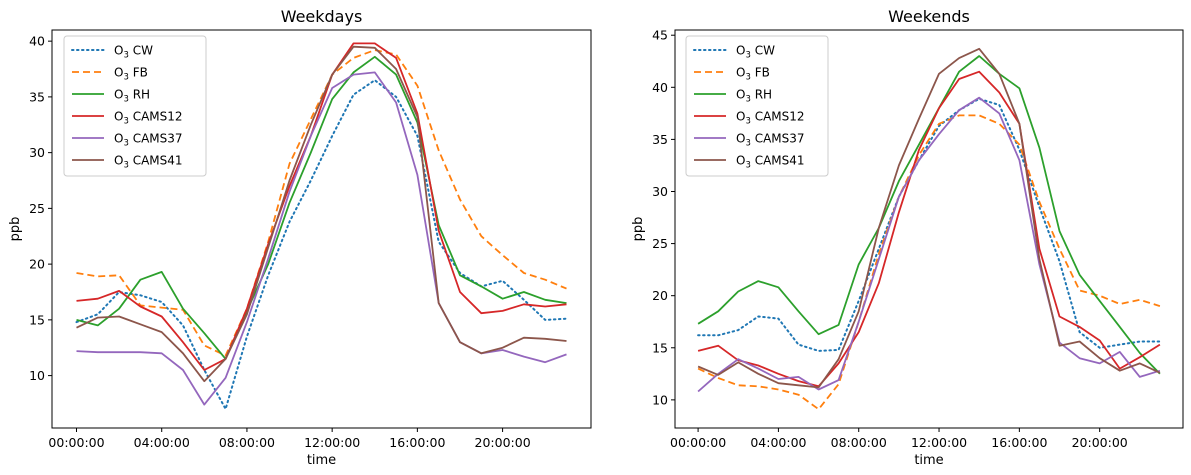  I want to click on chart-title: Weekends, so click(929, 16).